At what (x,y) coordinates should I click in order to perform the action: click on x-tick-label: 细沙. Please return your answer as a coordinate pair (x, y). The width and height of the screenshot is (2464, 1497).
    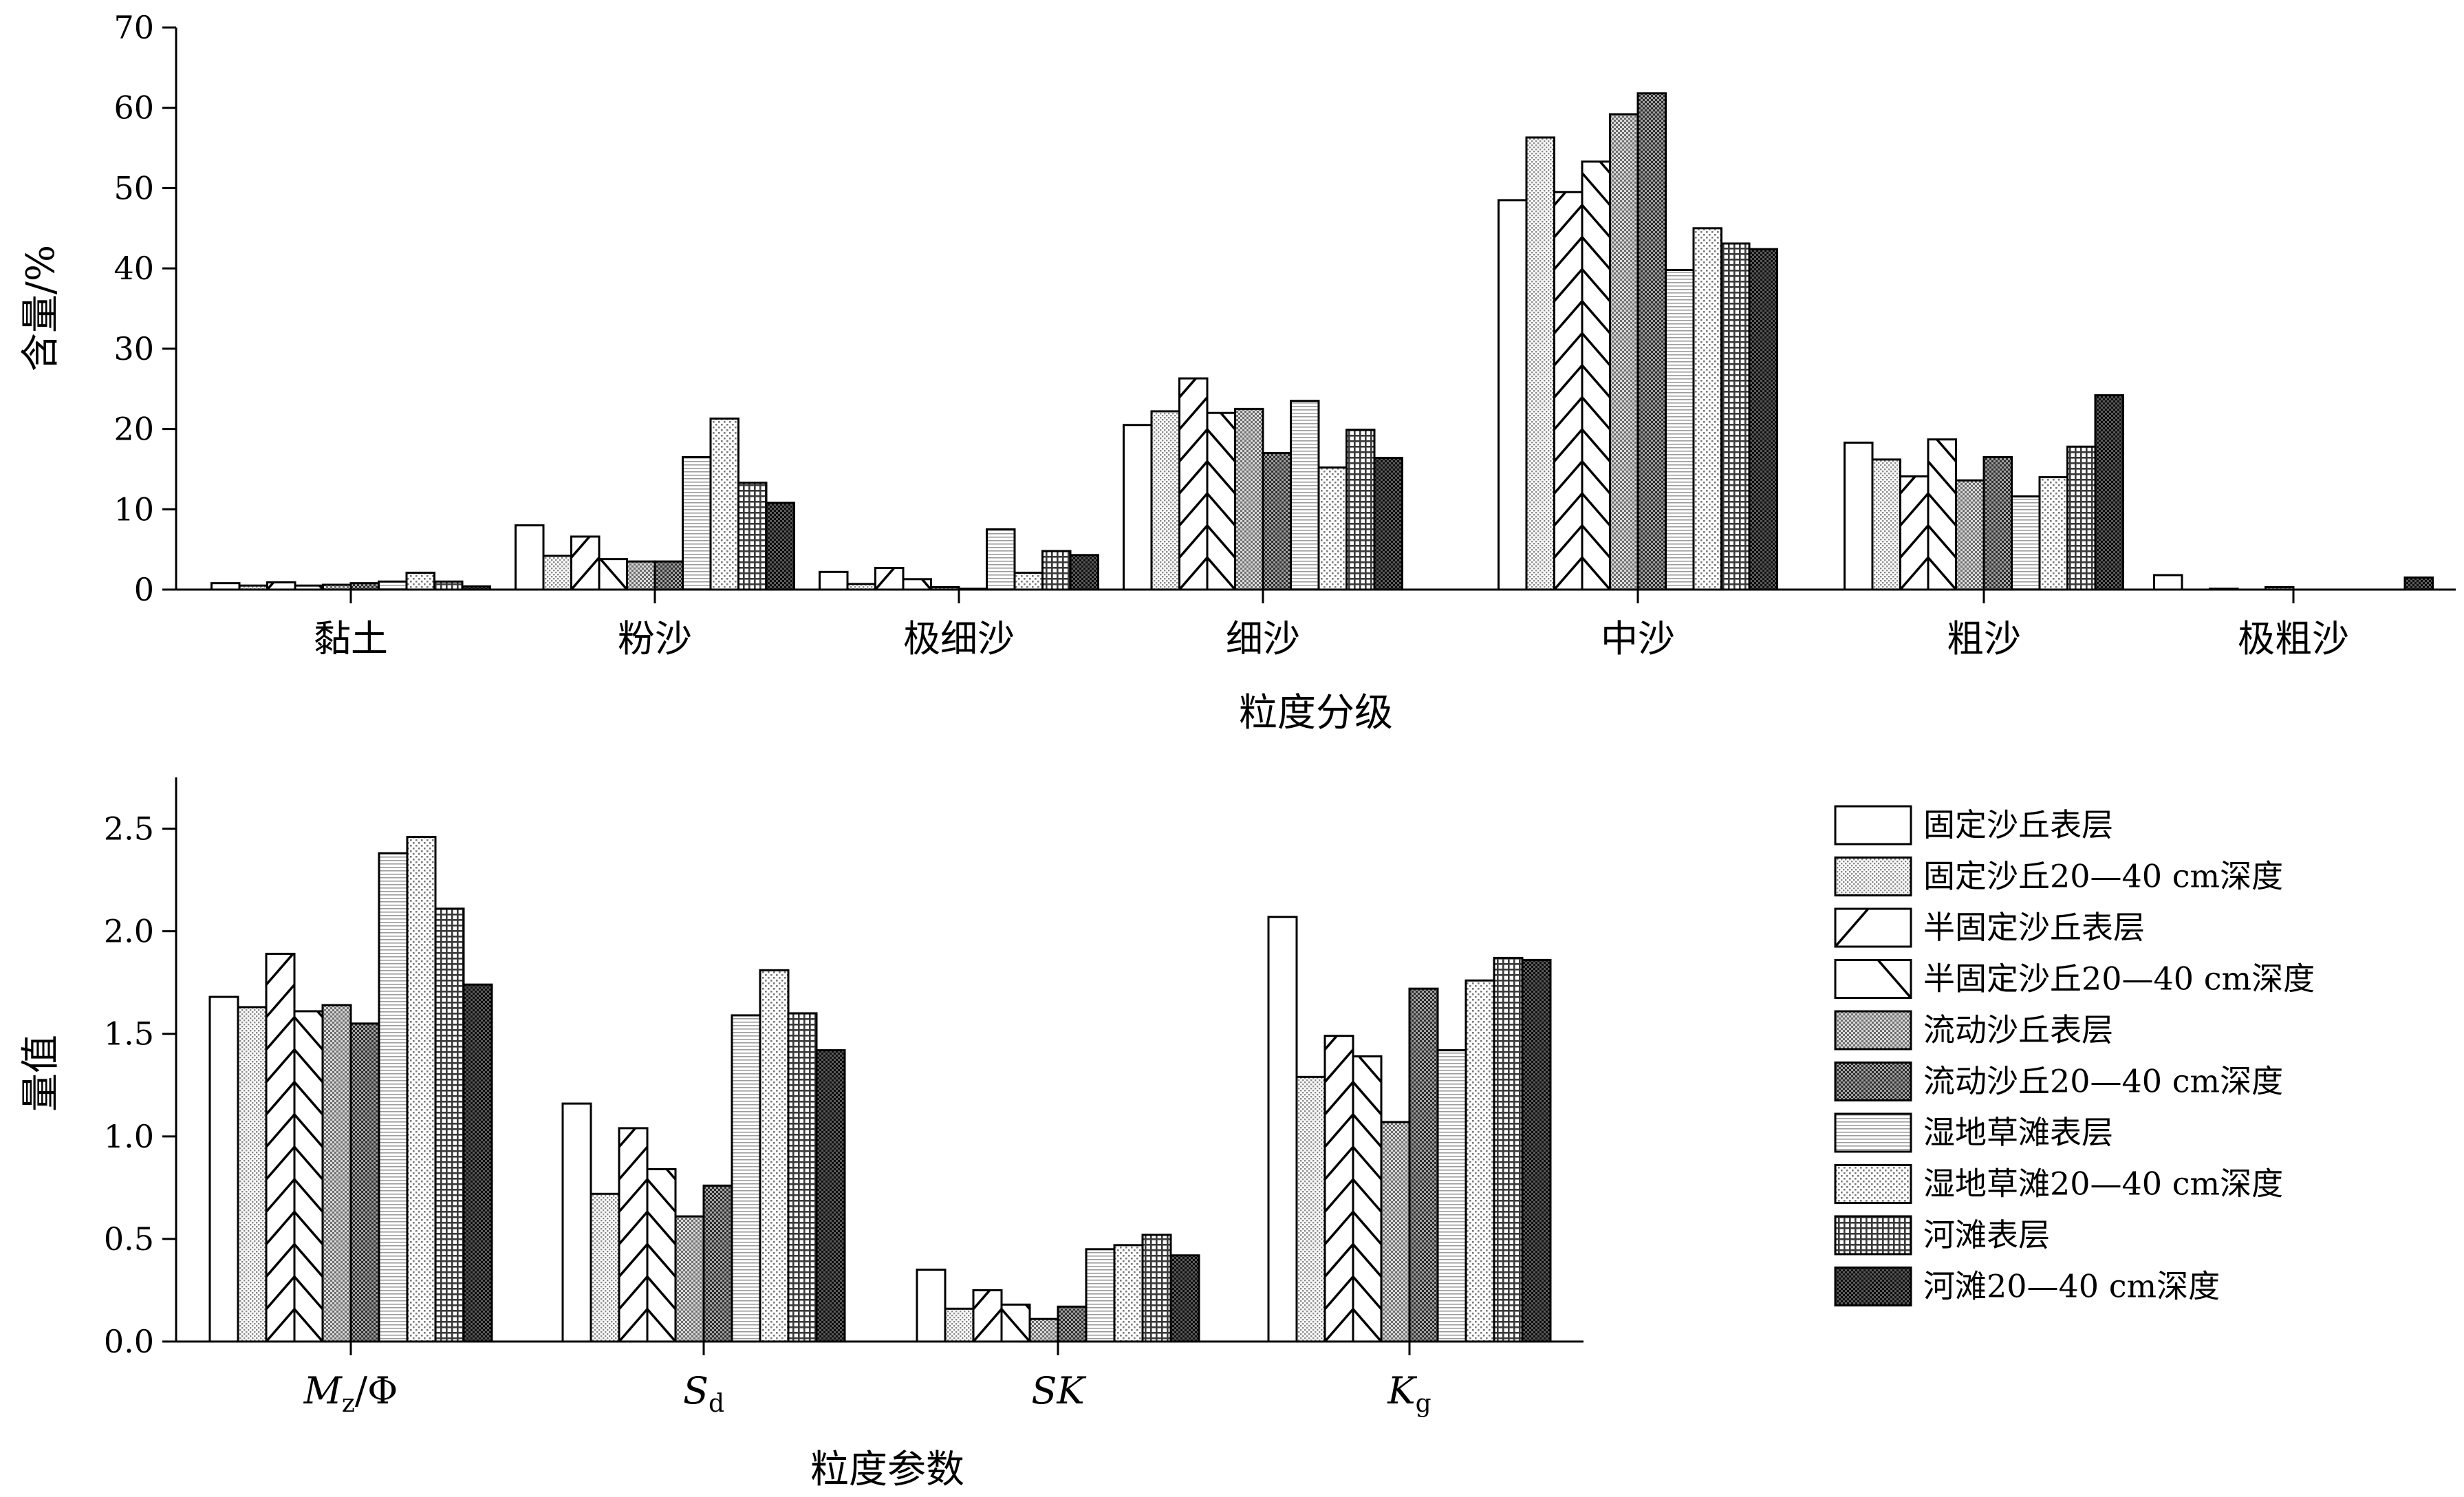
    Looking at the image, I should click on (1263, 639).